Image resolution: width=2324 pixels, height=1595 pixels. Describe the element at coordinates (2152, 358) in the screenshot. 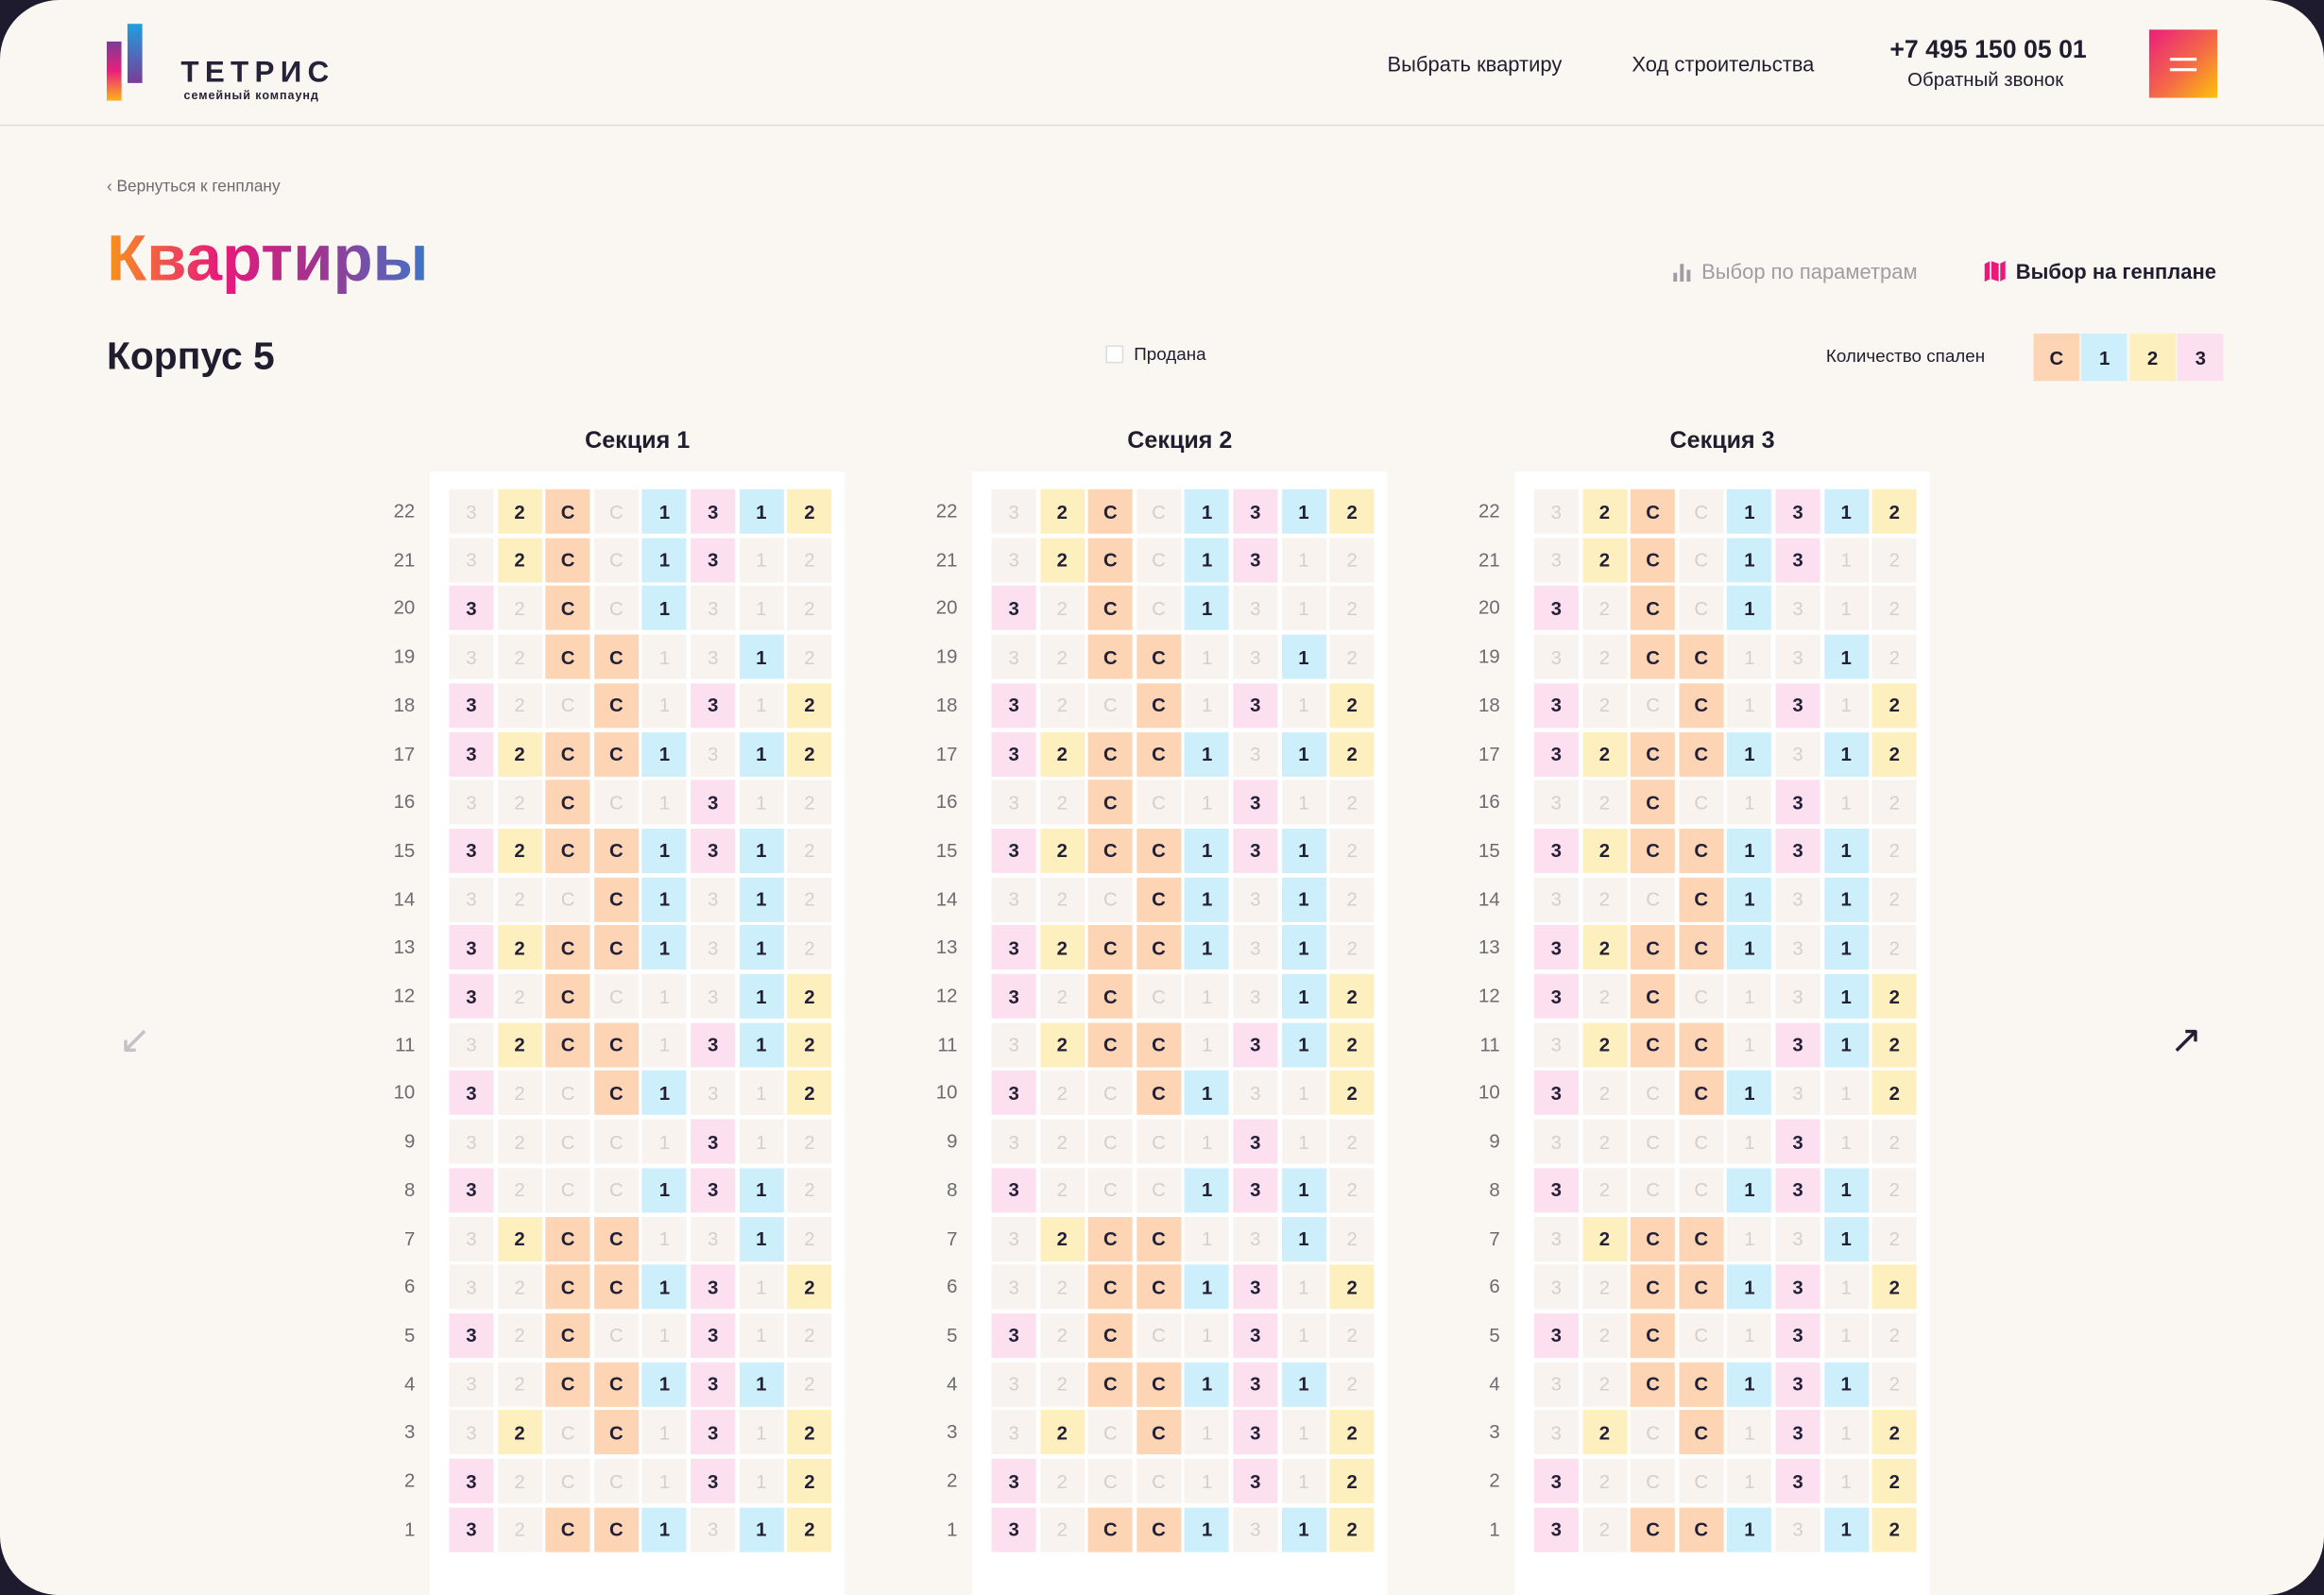

I see `legend-chip-2: 2` at that location.